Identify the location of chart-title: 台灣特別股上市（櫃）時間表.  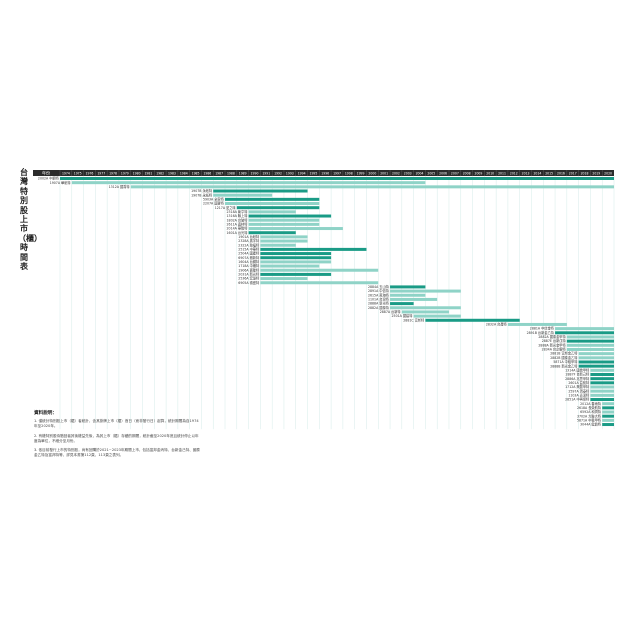
(30, 220).